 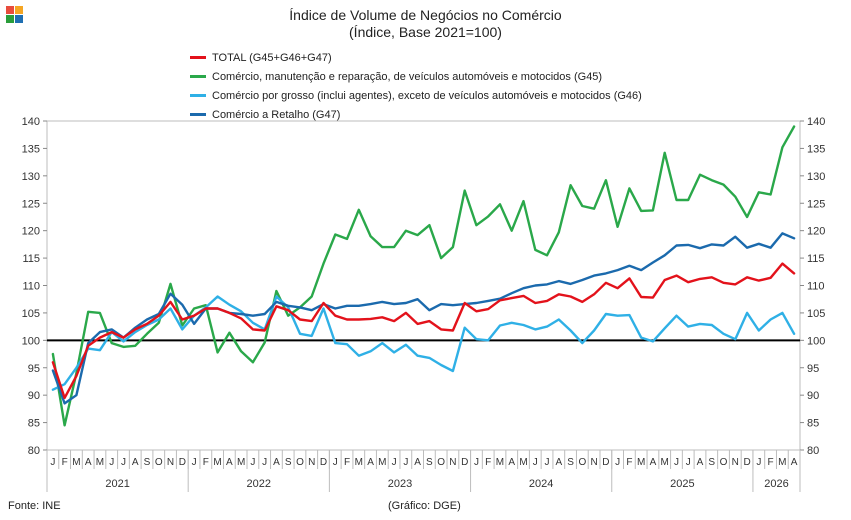 What do you see at coordinates (259, 484) in the screenshot?
I see `x-year-label: 2022` at bounding box center [259, 484].